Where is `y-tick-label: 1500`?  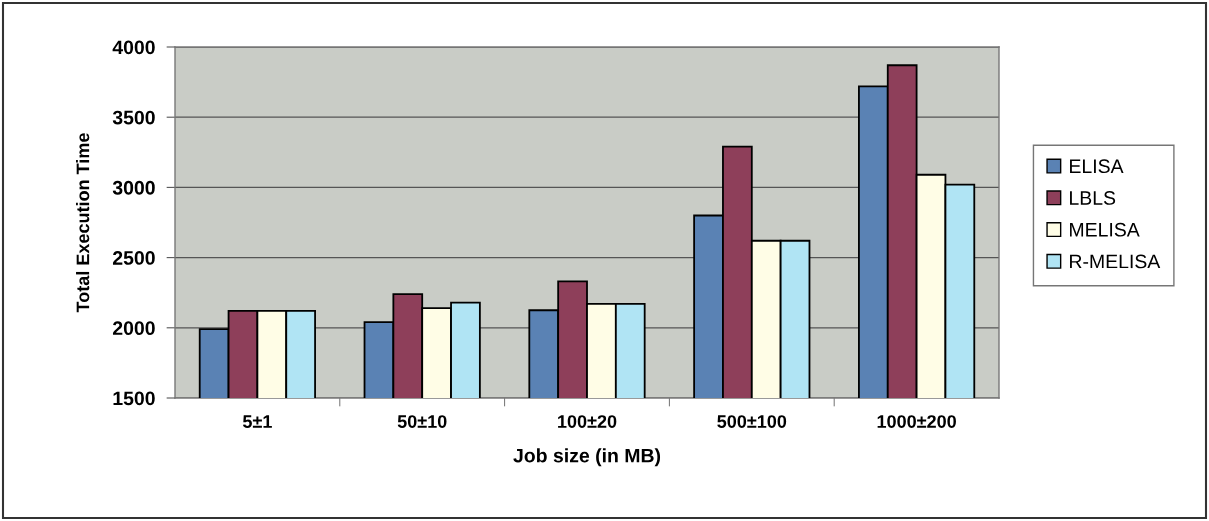
y-tick-label: 1500 is located at coordinates (134, 398).